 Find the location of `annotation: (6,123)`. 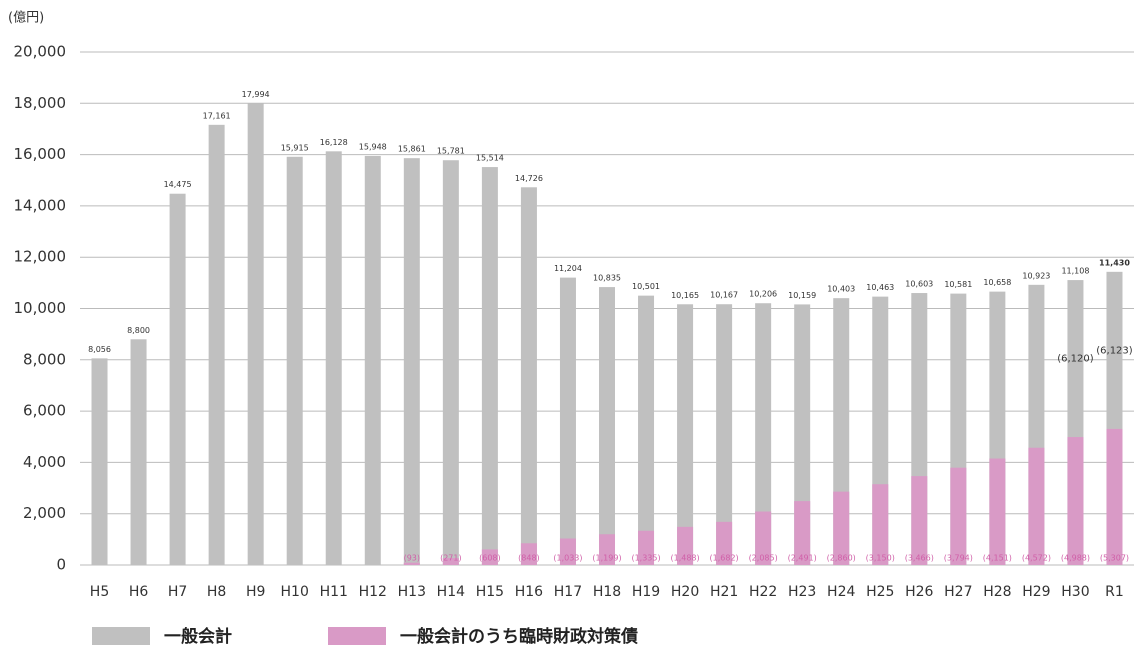

annotation: (6,123) is located at coordinates (1114, 350).